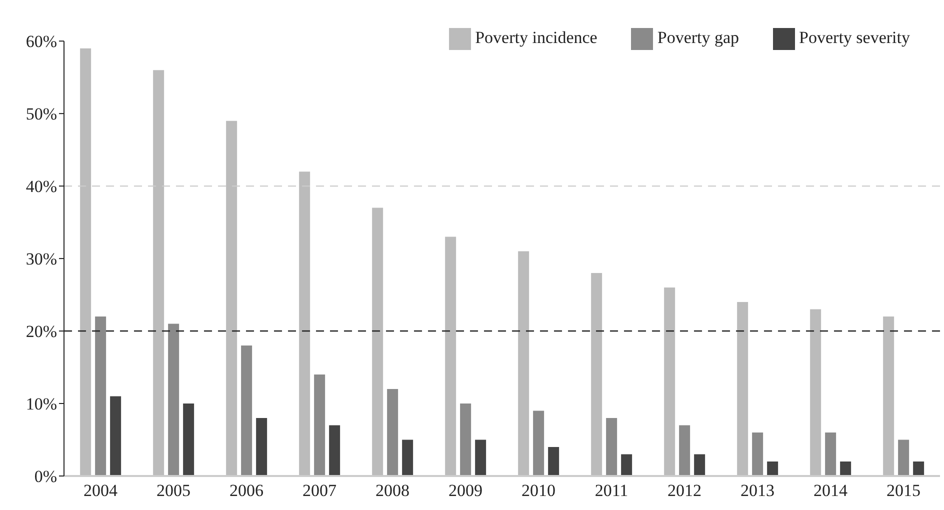 The width and height of the screenshot is (944, 510). Describe the element at coordinates (757, 490) in the screenshot. I see `x-tick-label: 2013` at that location.